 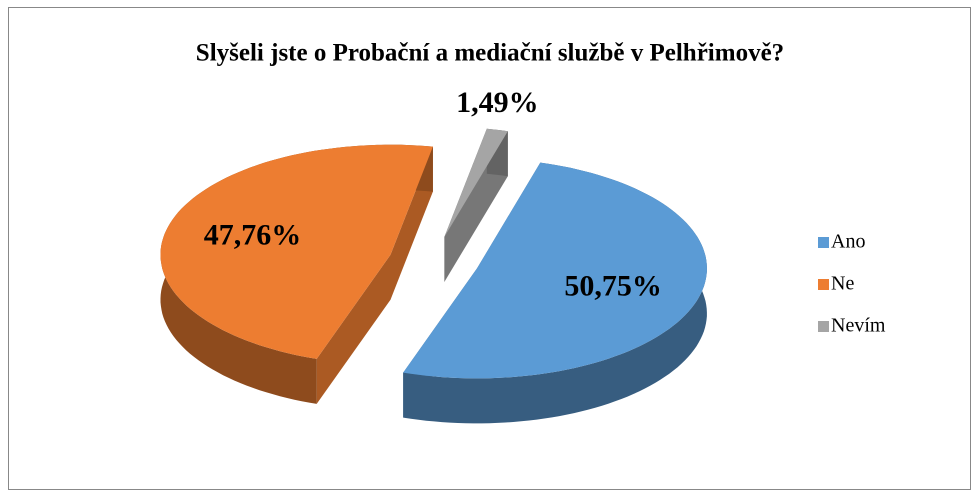 What do you see at coordinates (613, 286) in the screenshot?
I see `data-label: 50,75%` at bounding box center [613, 286].